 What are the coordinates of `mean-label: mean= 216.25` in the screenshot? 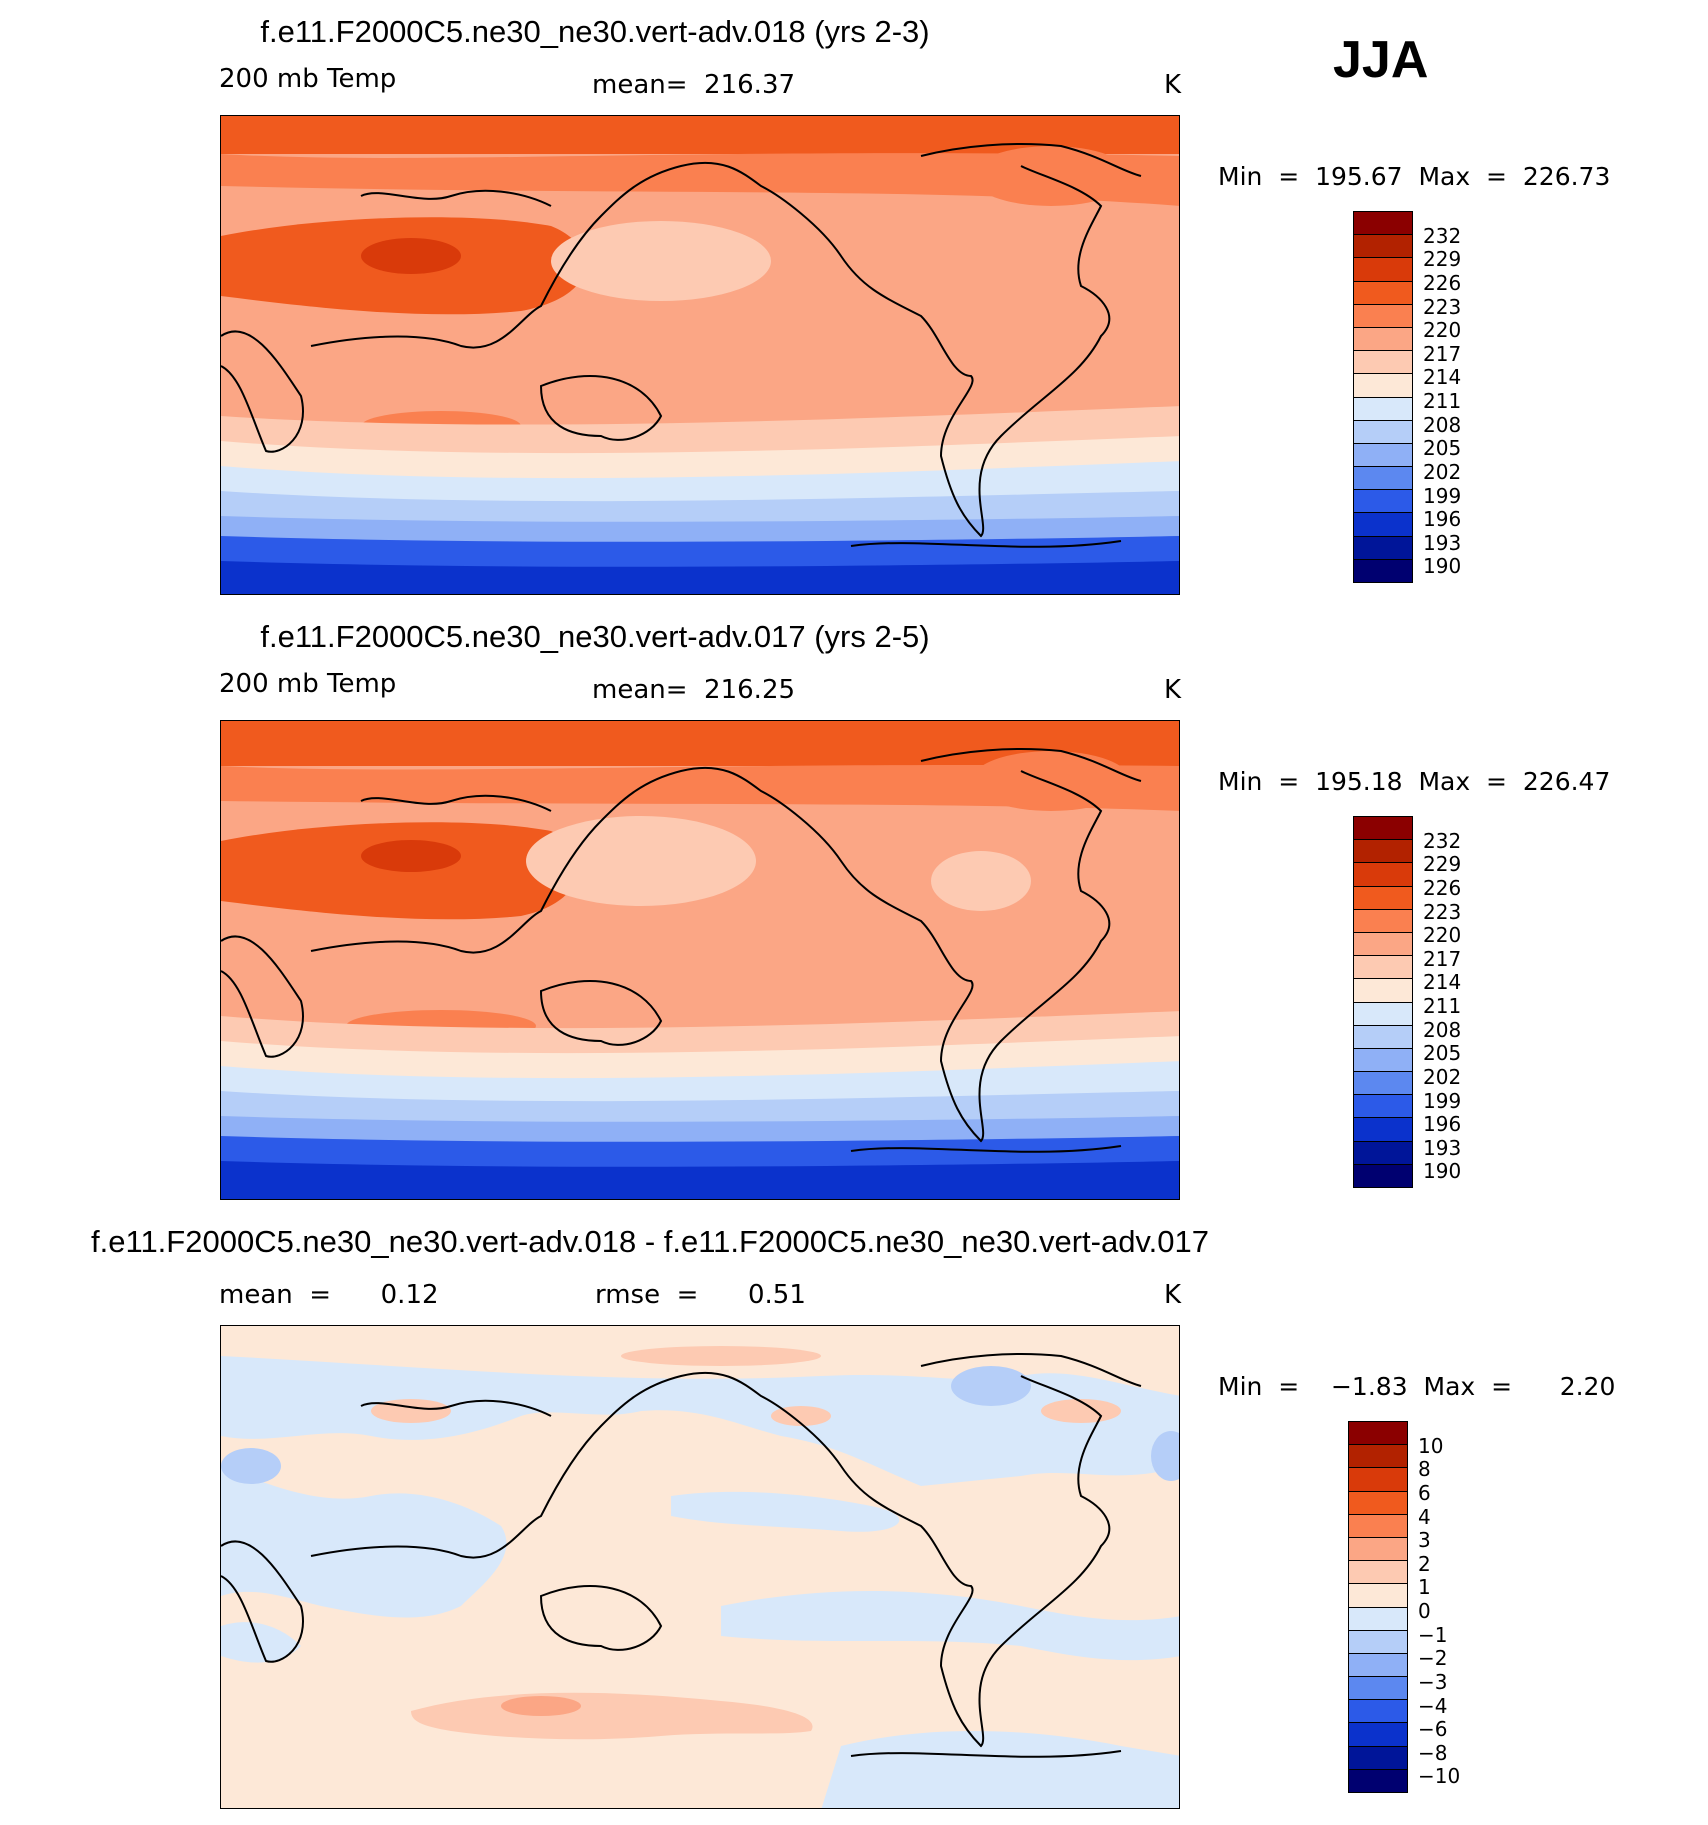 It's located at (694, 690).